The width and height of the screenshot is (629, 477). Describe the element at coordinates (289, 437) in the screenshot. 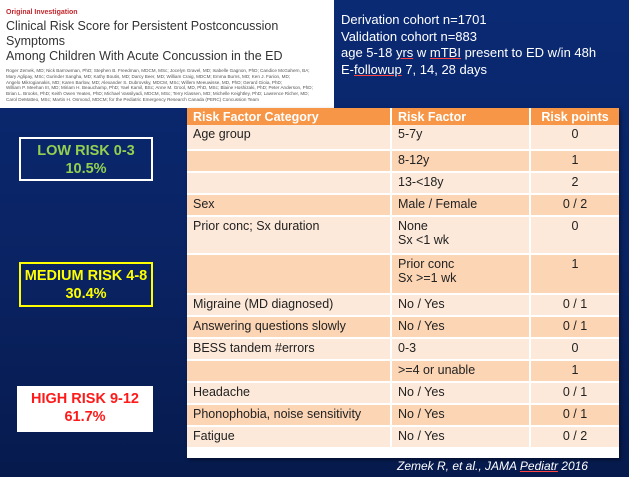

I see `category-cell: Fatigue` at that location.